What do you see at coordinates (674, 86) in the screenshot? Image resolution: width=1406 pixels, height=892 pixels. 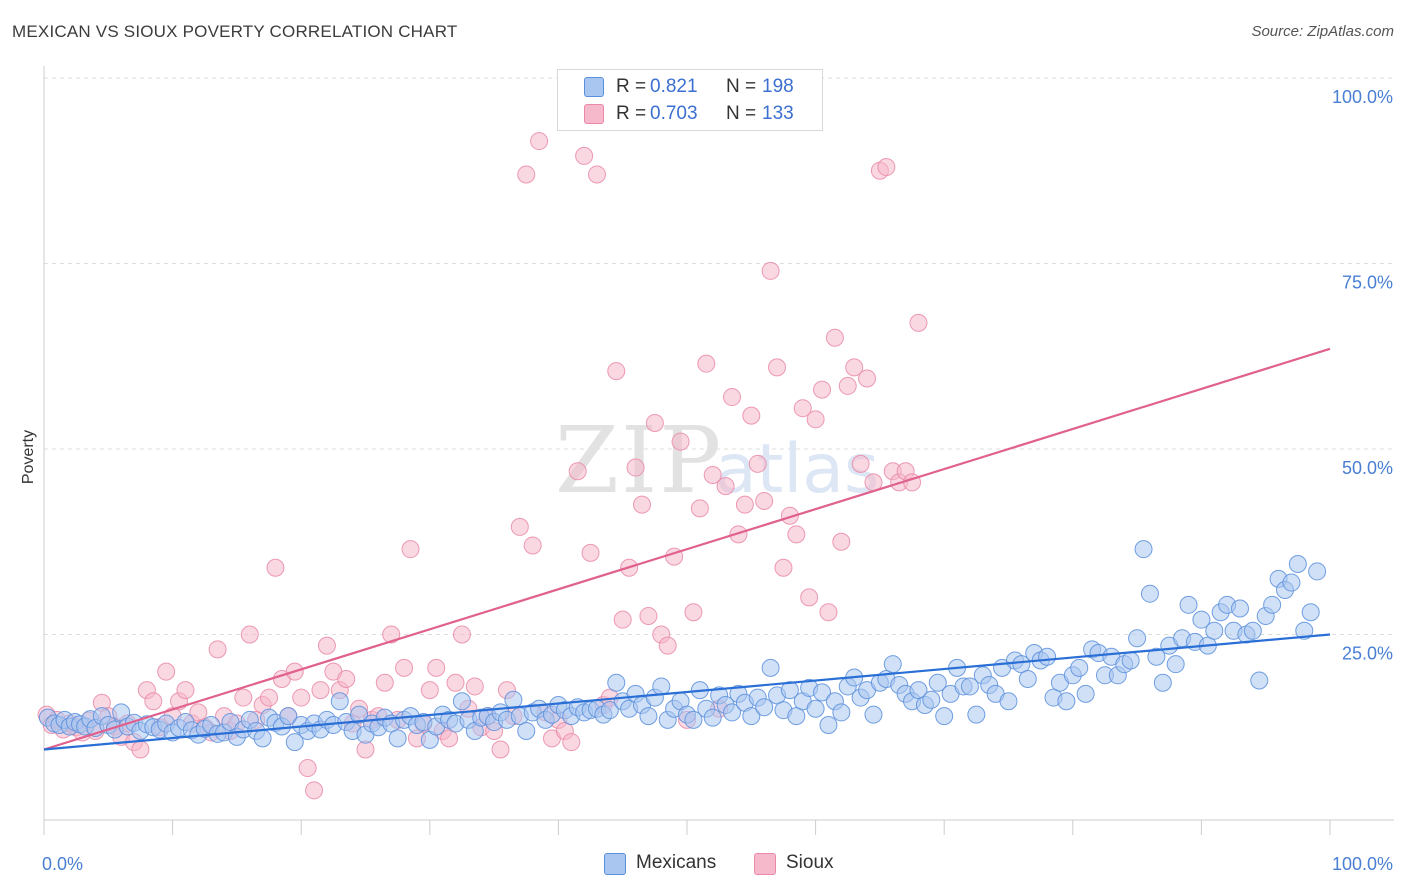 I see `legend-r-value: 0.821` at bounding box center [674, 86].